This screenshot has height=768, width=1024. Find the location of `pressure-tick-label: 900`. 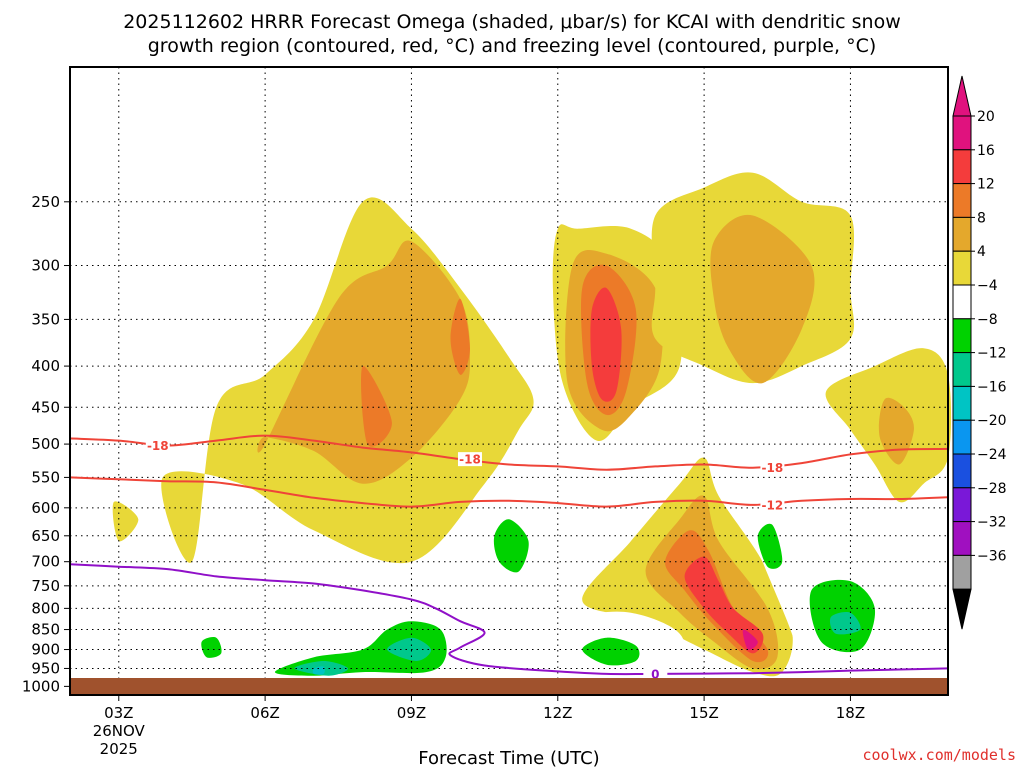

pressure-tick-label: 900 is located at coordinates (45, 650).